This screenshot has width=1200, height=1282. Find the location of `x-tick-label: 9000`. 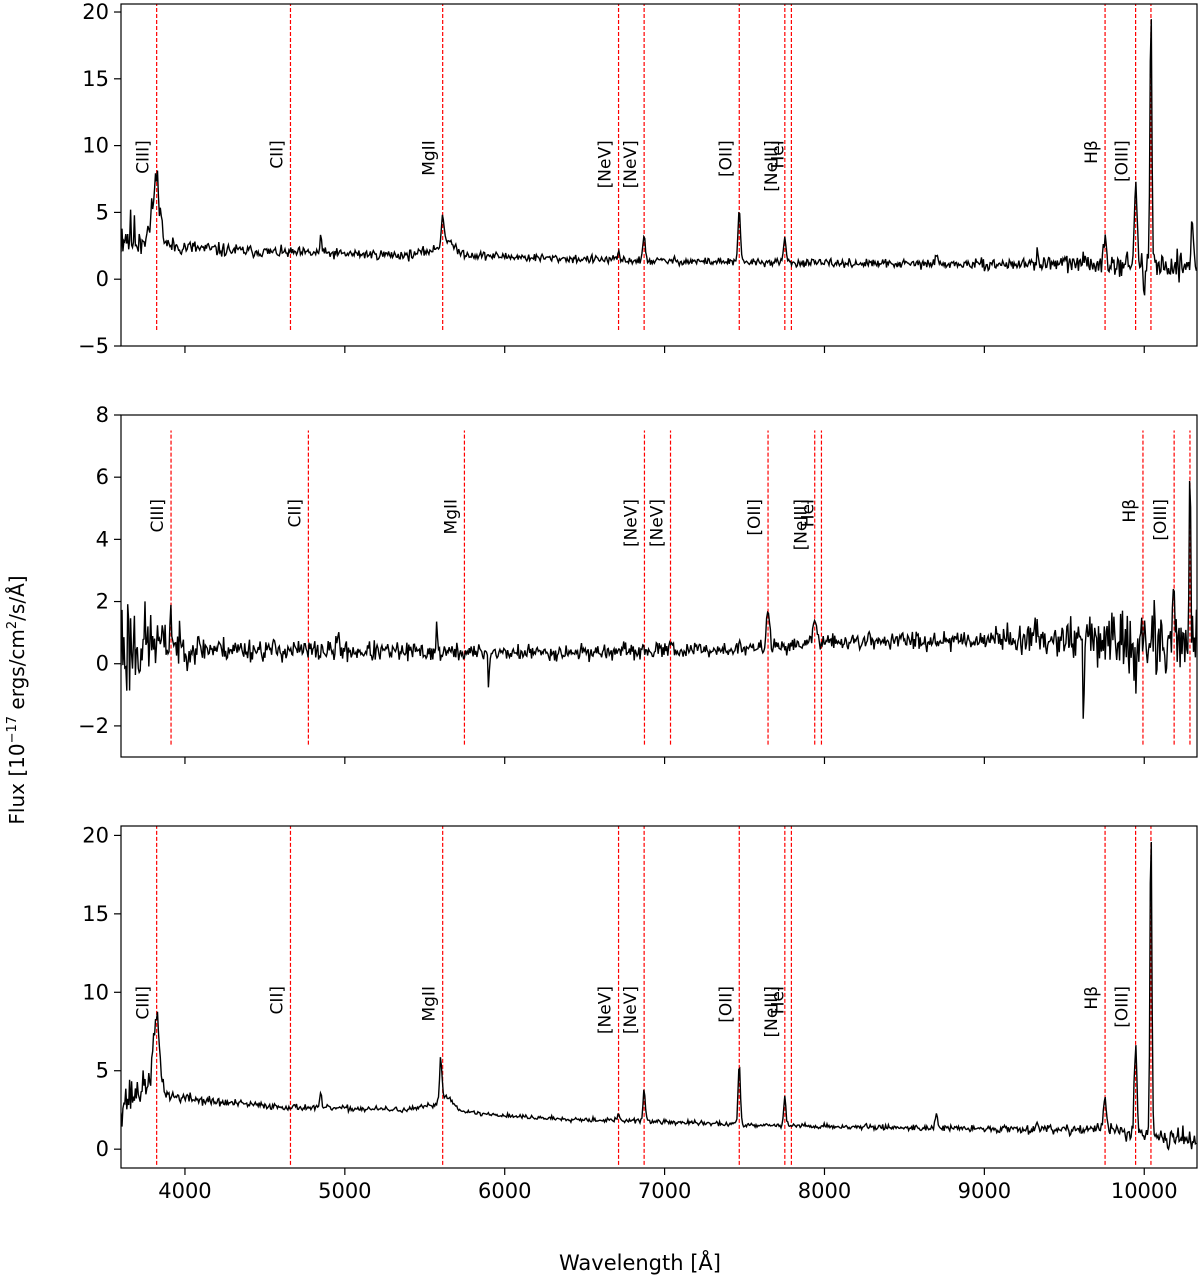

x-tick-label: 9000 is located at coordinates (984, 1191).